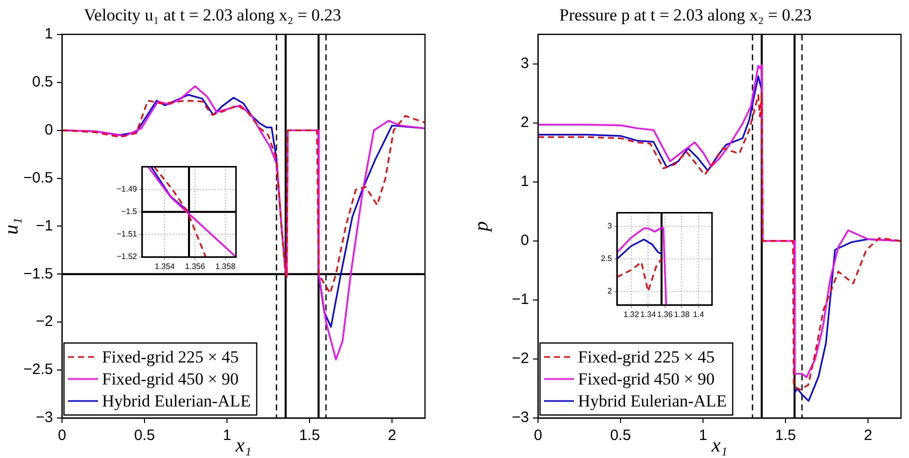 This screenshot has height=458, width=909. Describe the element at coordinates (42, 81) in the screenshot. I see `y-tick-label: 0.5` at that location.